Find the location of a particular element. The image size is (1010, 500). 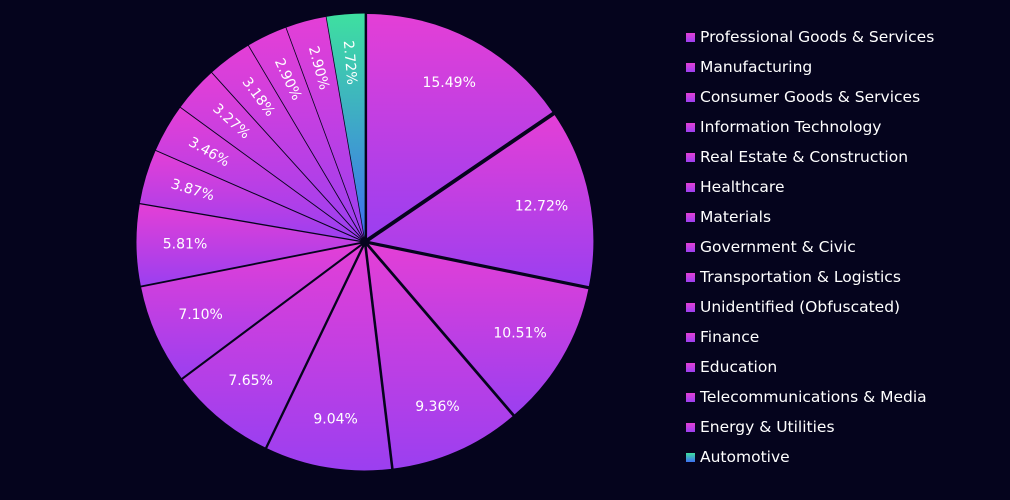

legend-label: Professional Goods & Services is located at coordinates (817, 37).